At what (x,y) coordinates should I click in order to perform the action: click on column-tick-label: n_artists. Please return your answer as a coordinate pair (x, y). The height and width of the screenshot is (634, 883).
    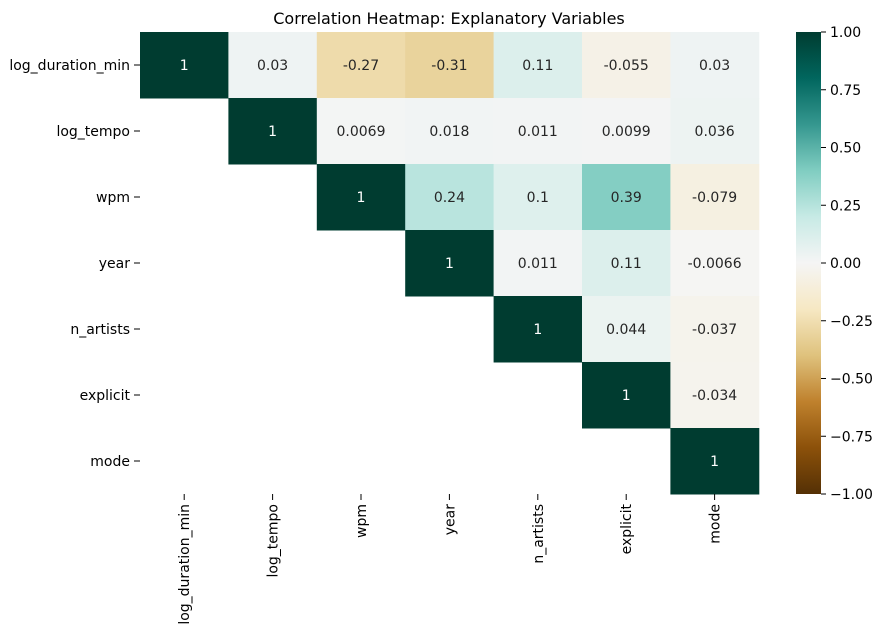
    Looking at the image, I should click on (539, 534).